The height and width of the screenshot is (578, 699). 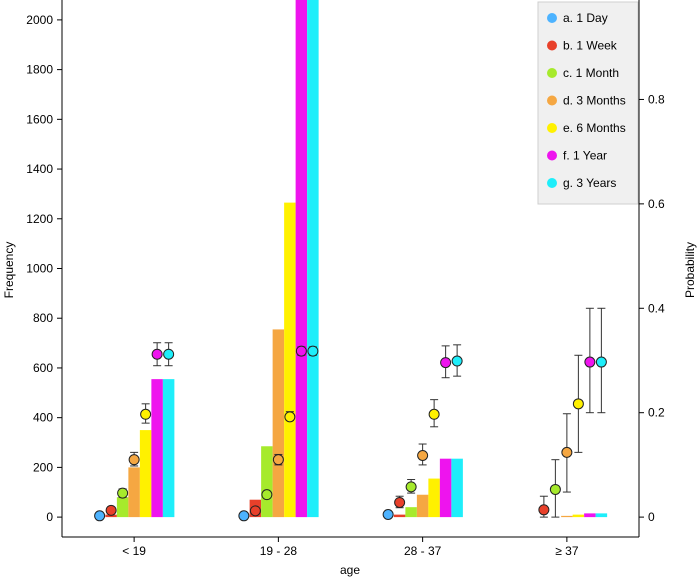 I want to click on y2-tick-label: 0.6, so click(x=656, y=204).